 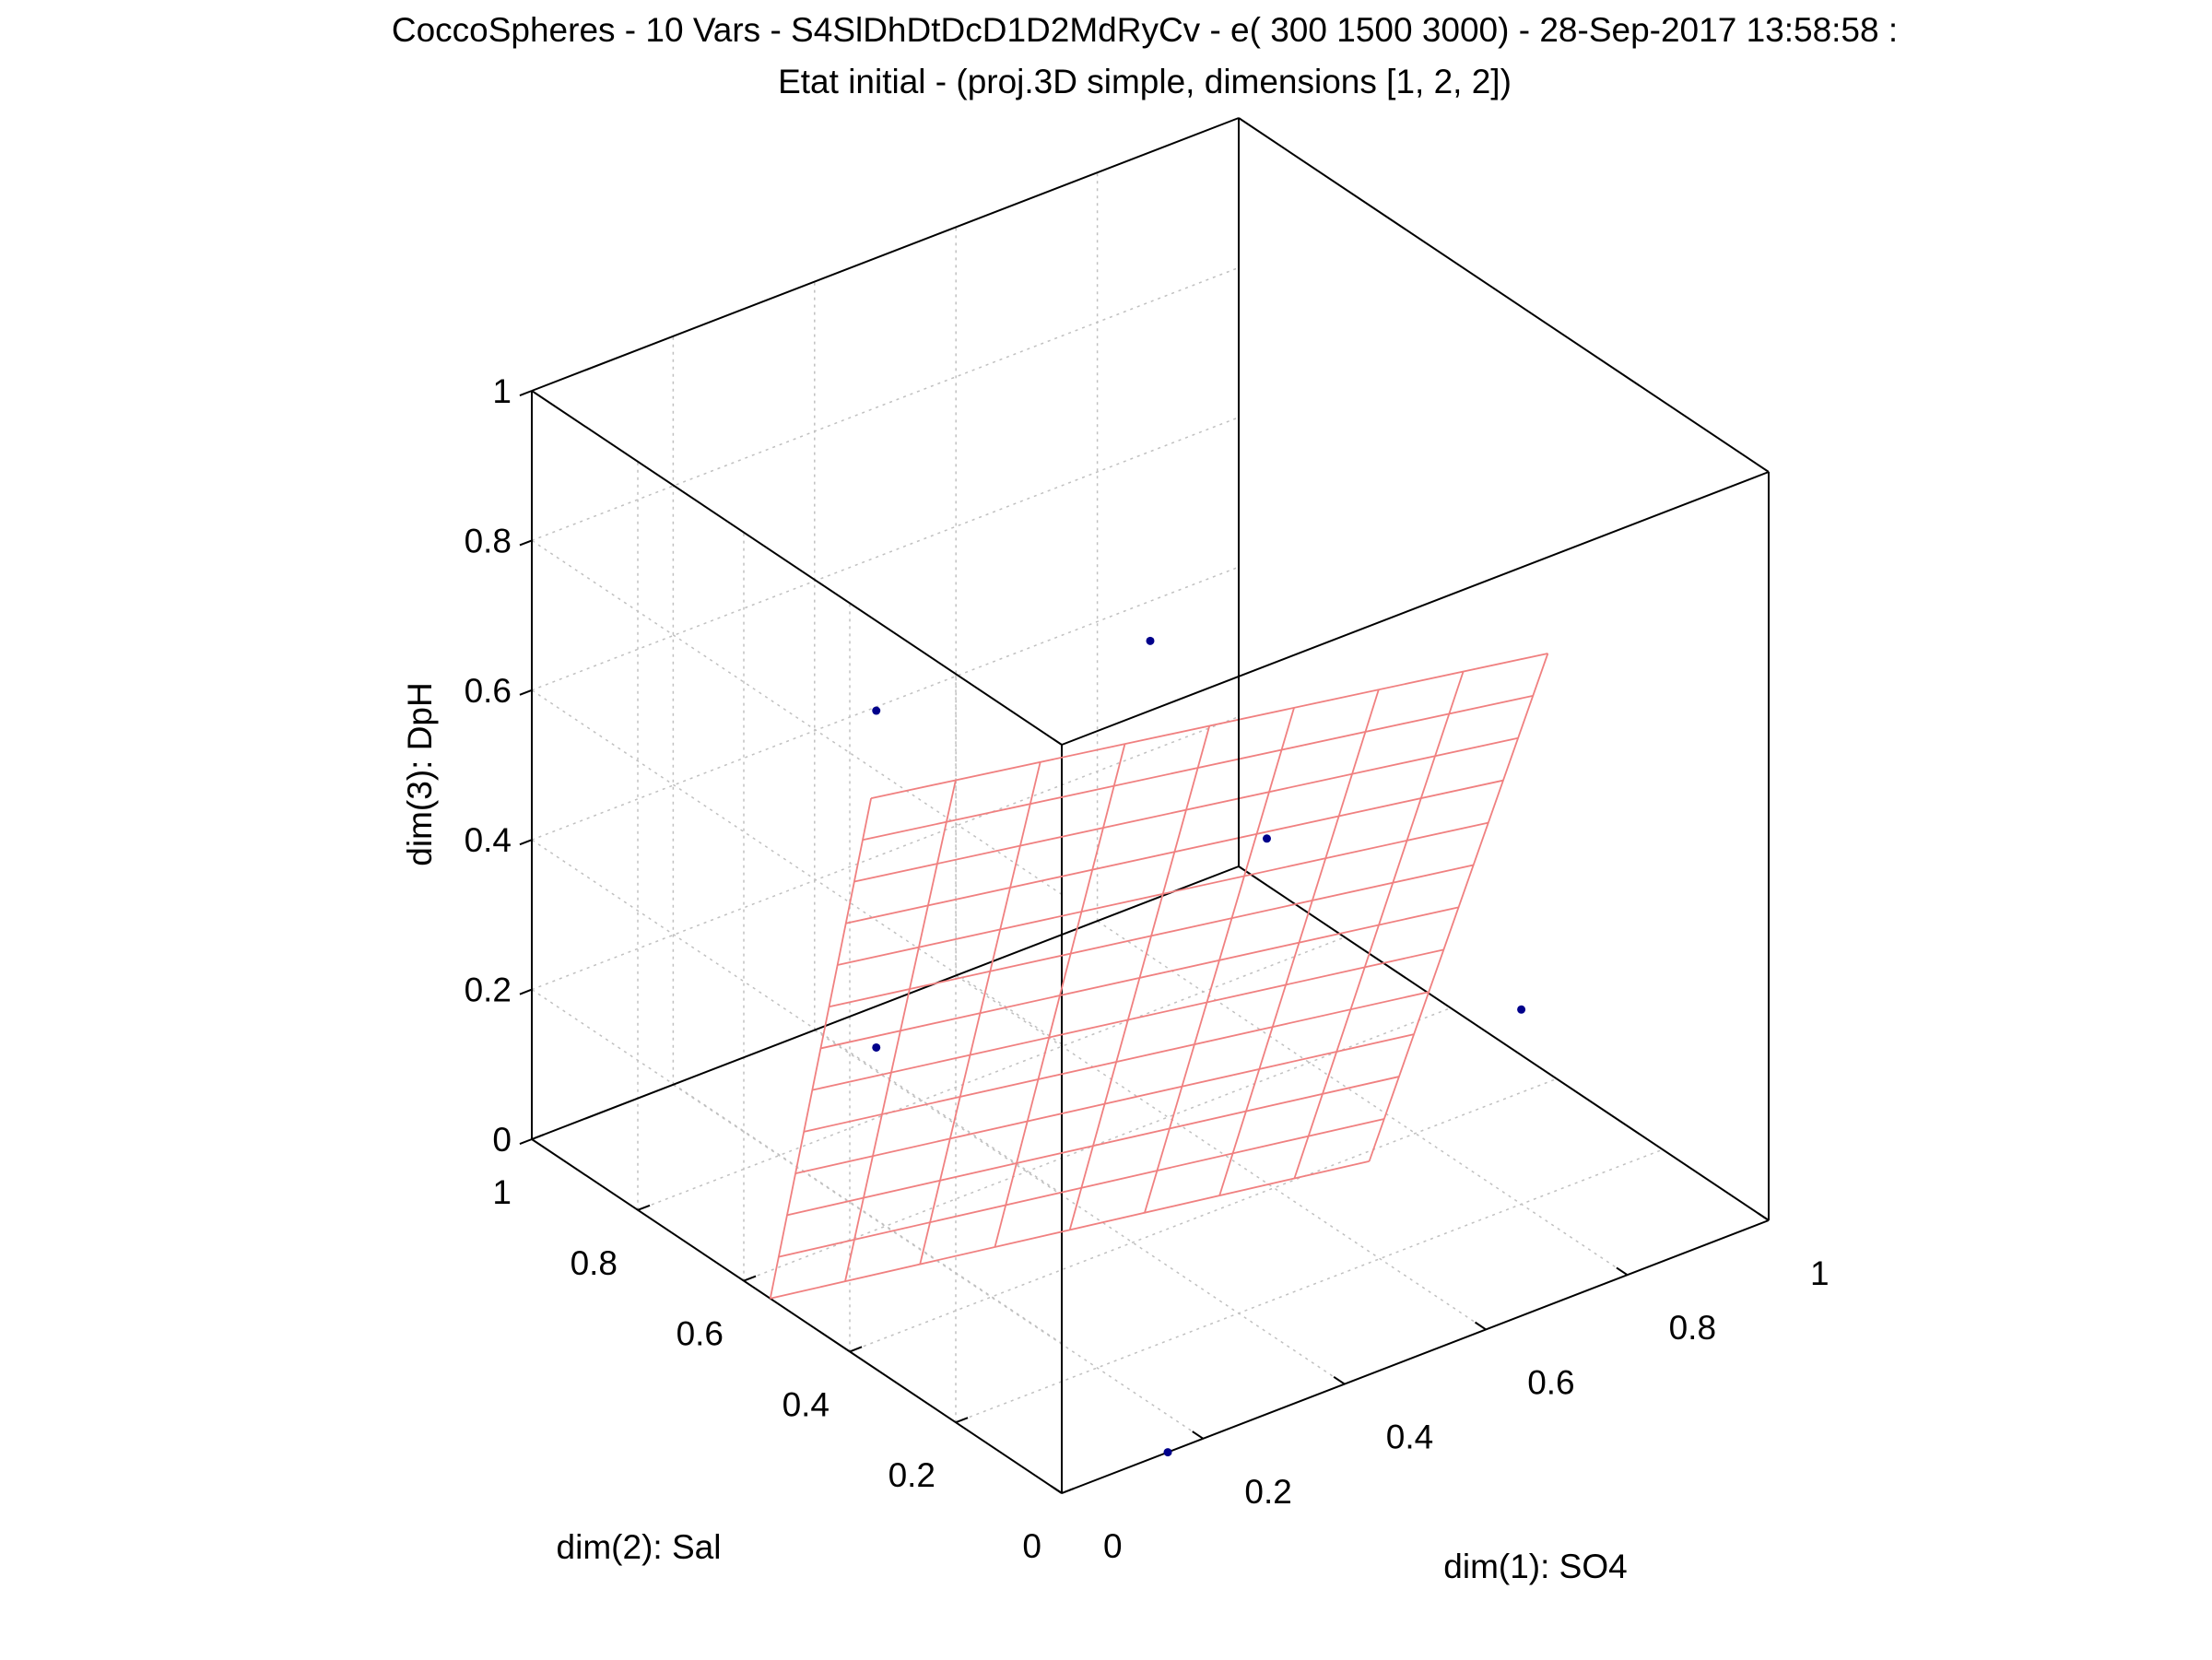 What do you see at coordinates (502, 1140) in the screenshot?
I see `z-tick-label: 0` at bounding box center [502, 1140].